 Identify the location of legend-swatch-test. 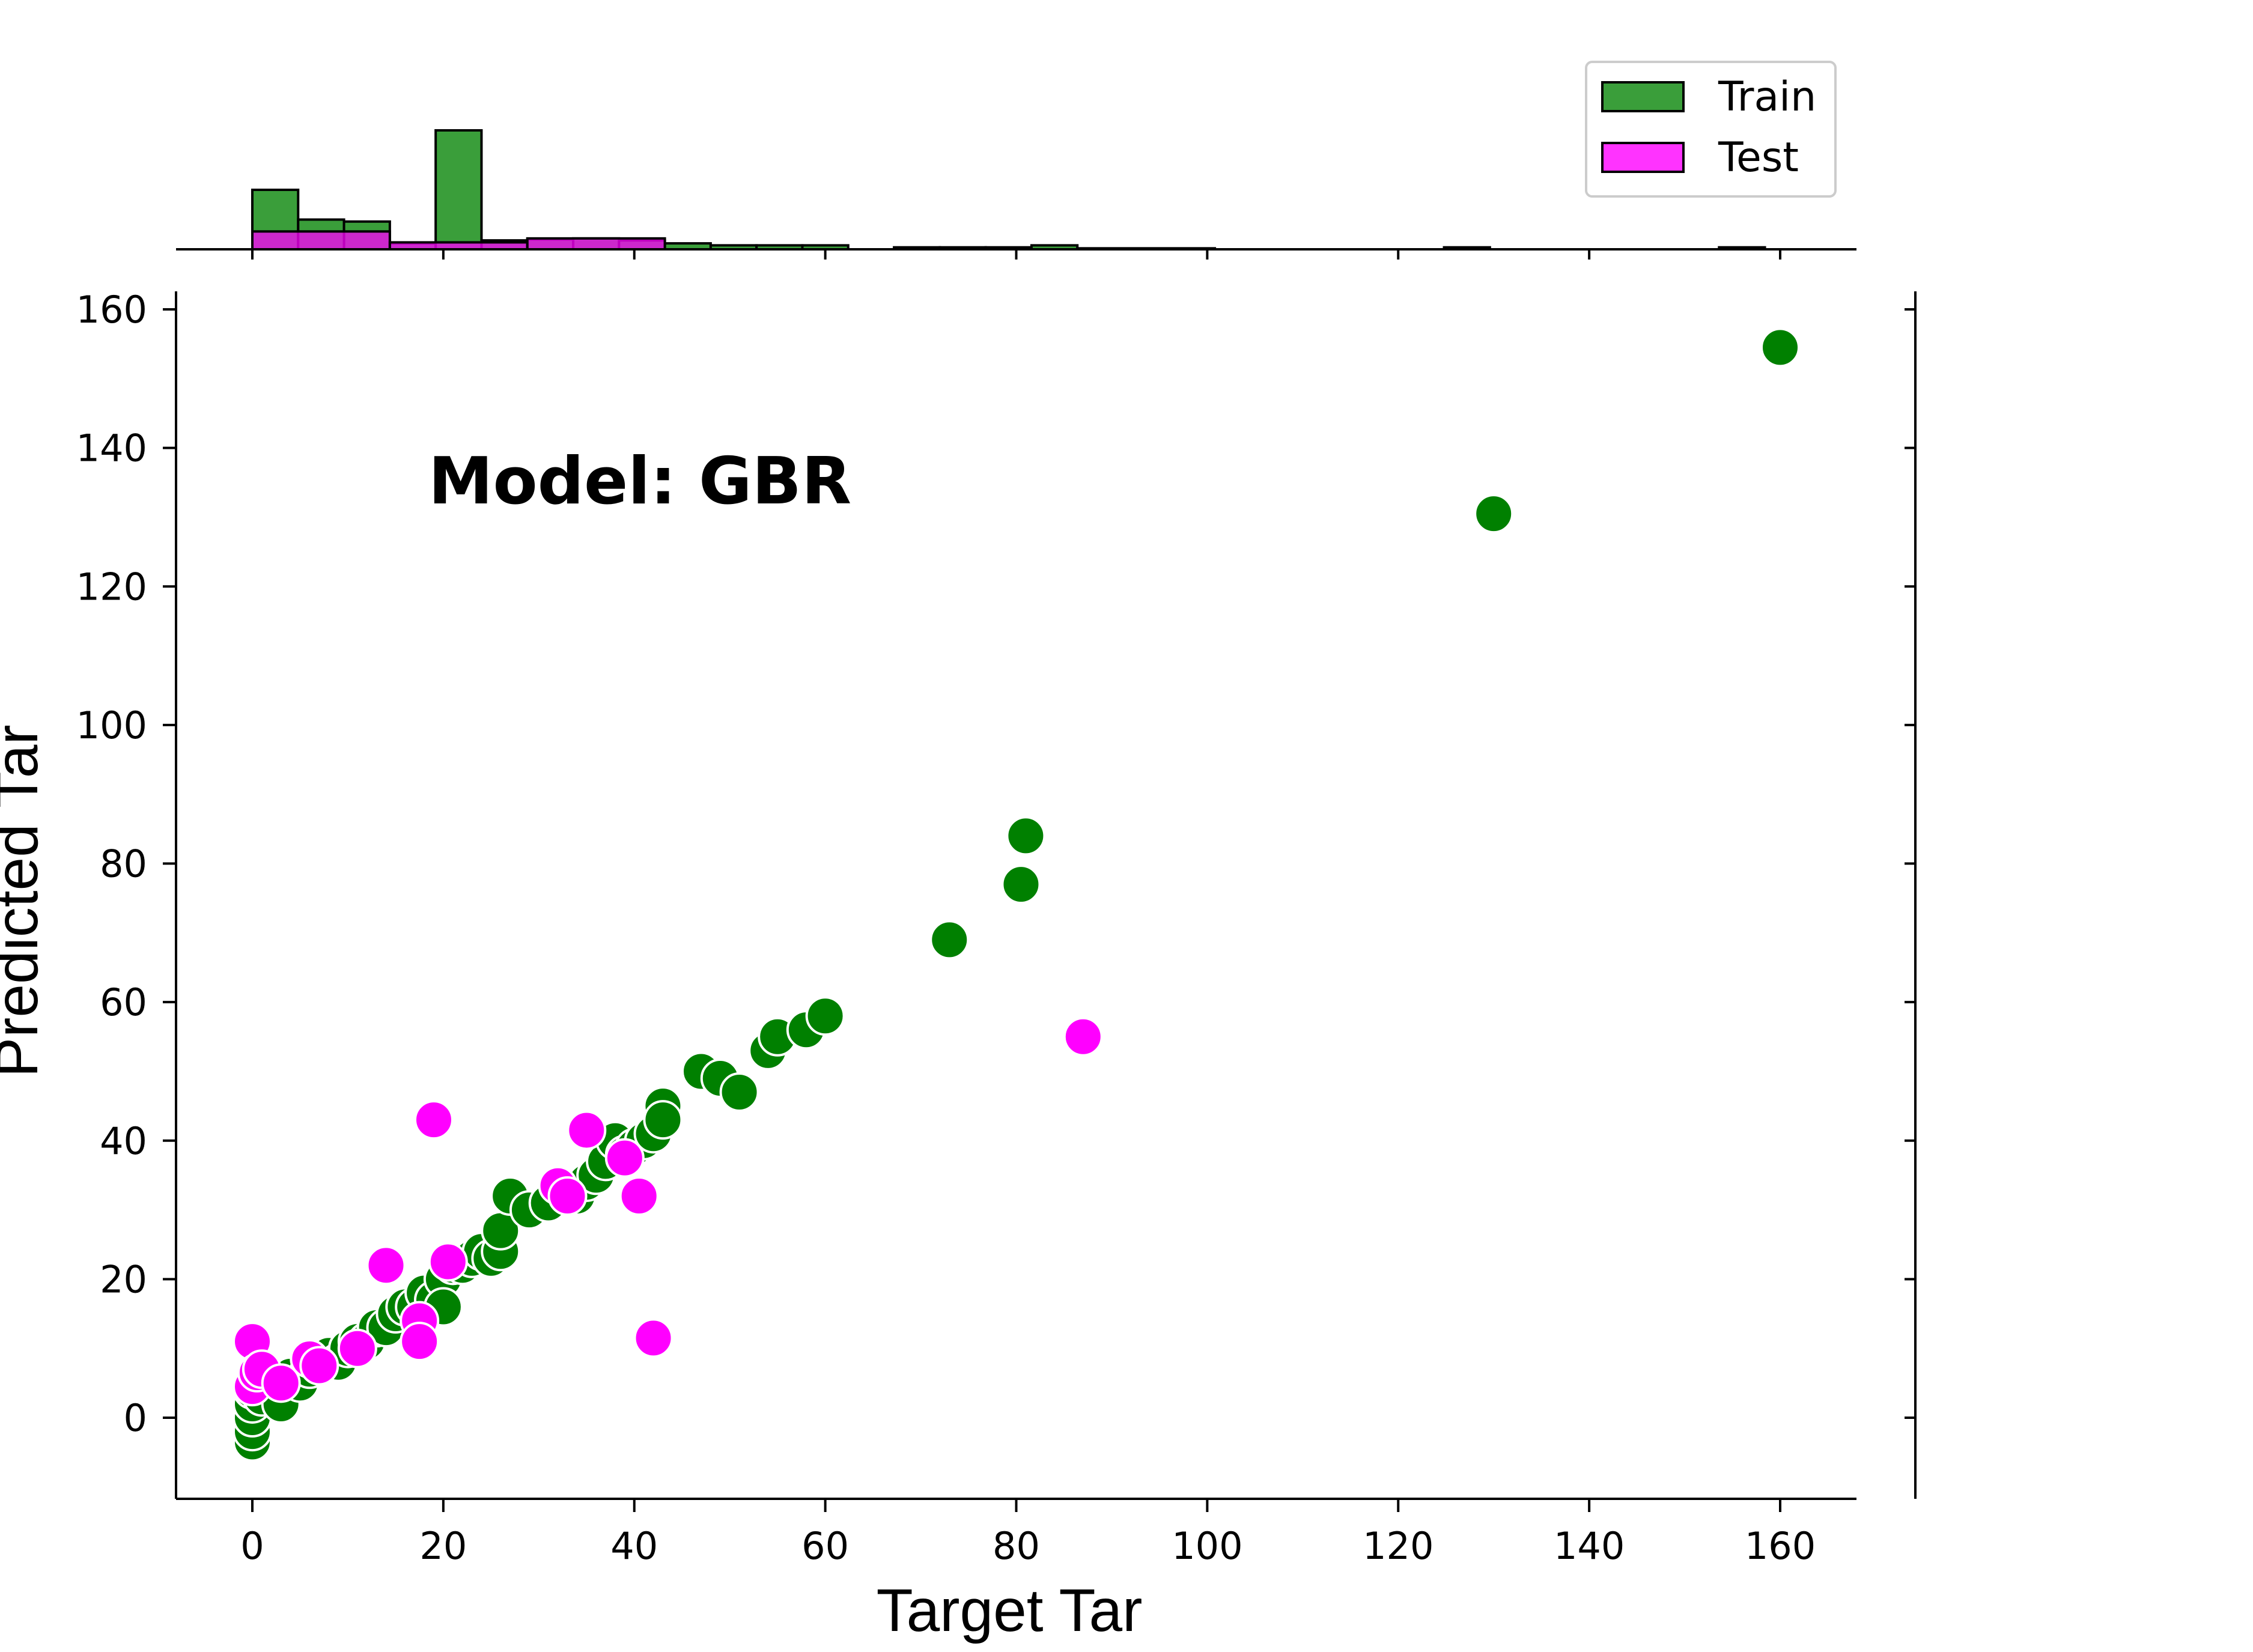
(1643, 157).